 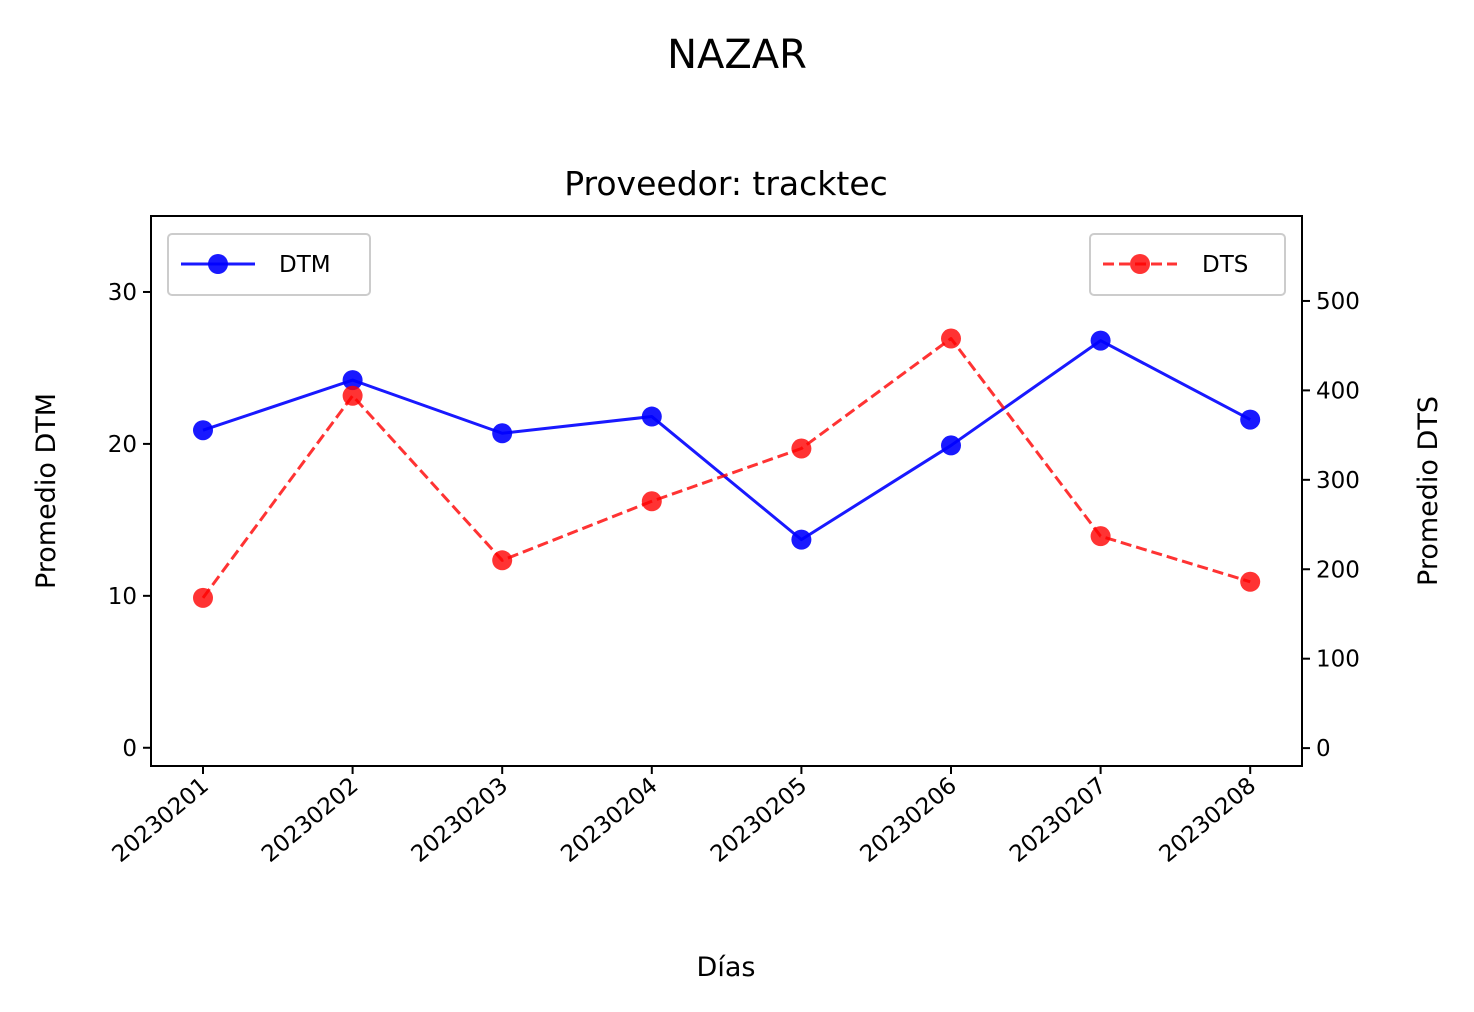 I want to click on legend-dtm-box, so click(x=269, y=264).